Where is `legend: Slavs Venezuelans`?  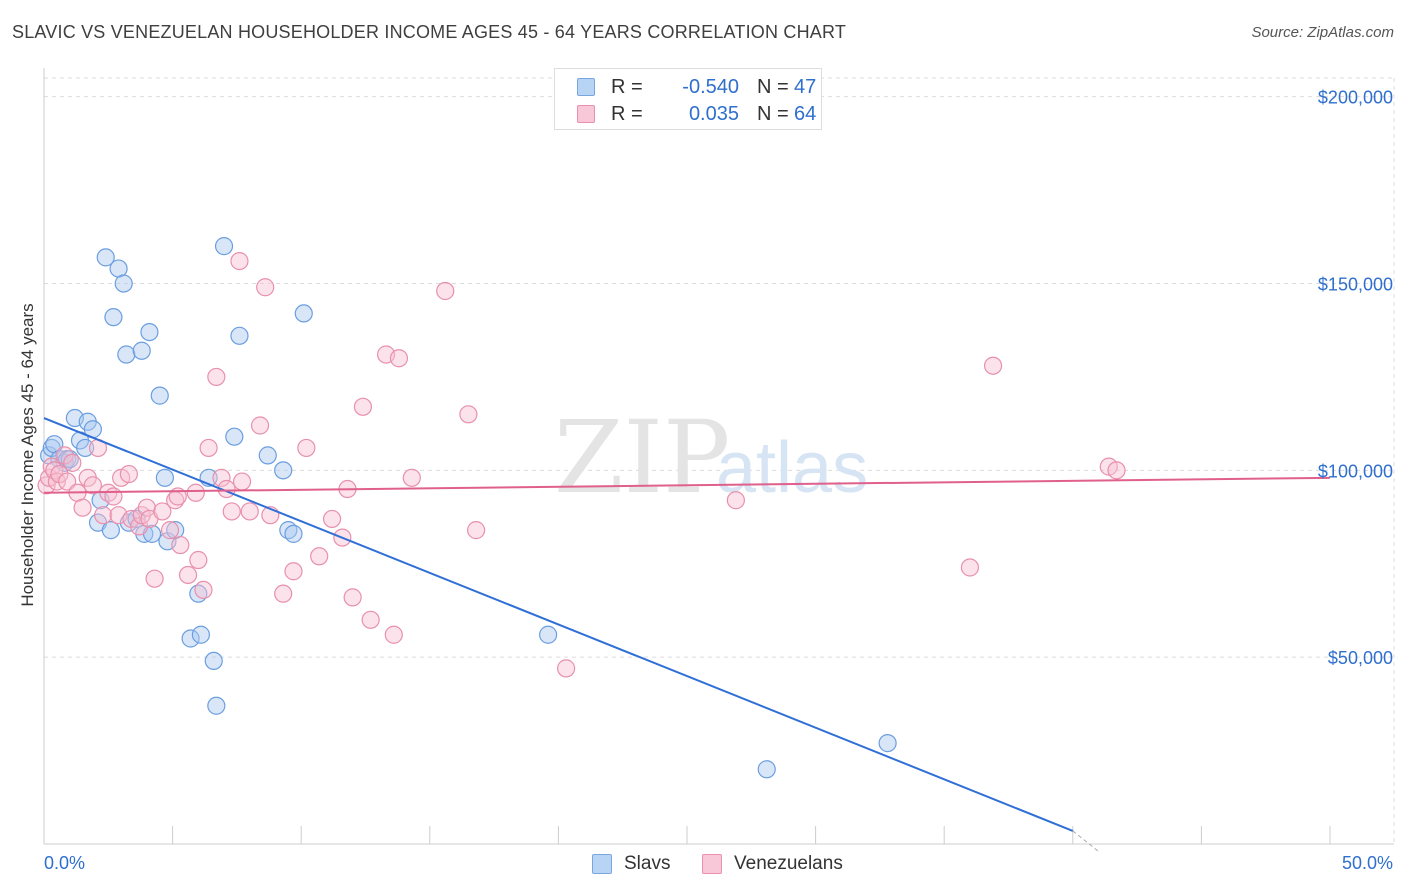 legend: Slavs Venezuelans is located at coordinates (703, 865).